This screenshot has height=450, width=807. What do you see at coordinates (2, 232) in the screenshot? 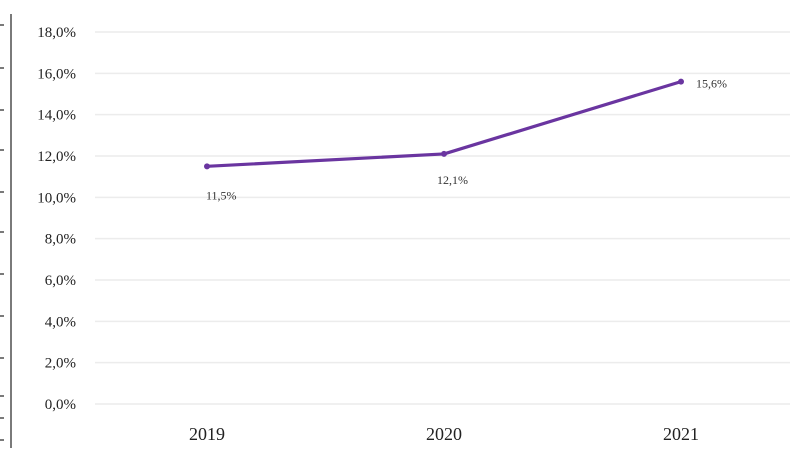
I see `y-axis-edge-ticks` at bounding box center [2, 232].